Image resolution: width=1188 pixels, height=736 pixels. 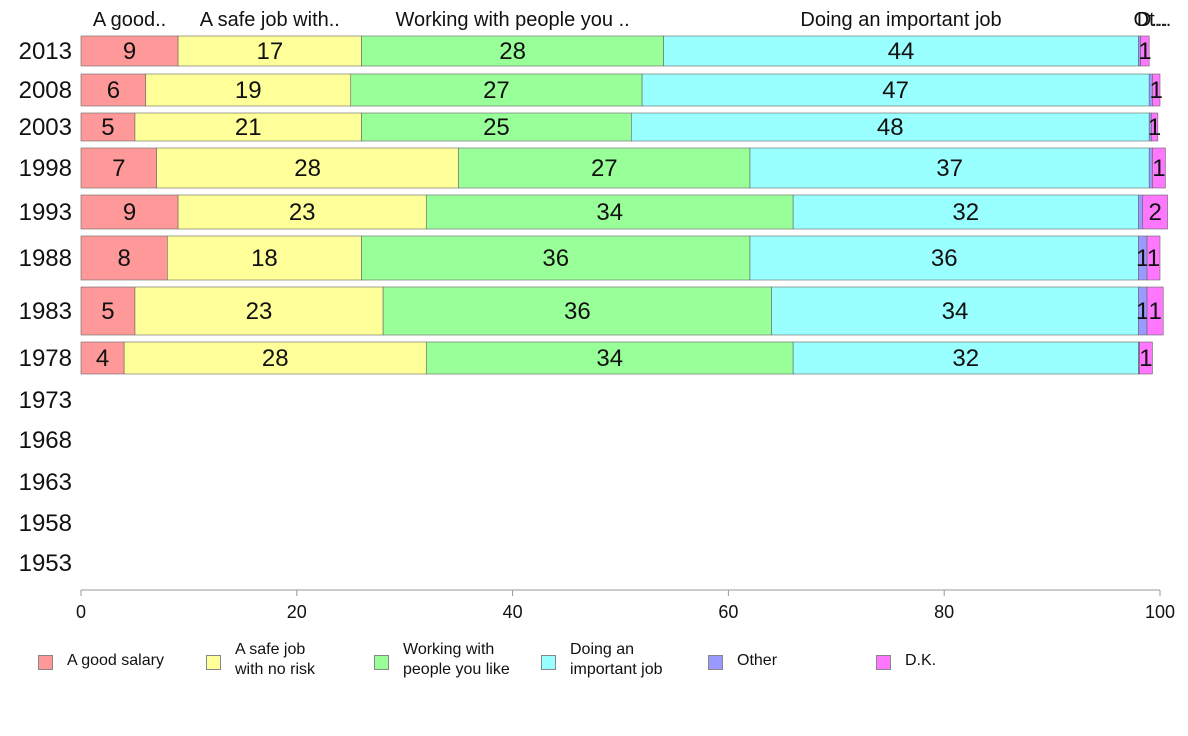 What do you see at coordinates (513, 612) in the screenshot?
I see `x-tick-label: 40` at bounding box center [513, 612].